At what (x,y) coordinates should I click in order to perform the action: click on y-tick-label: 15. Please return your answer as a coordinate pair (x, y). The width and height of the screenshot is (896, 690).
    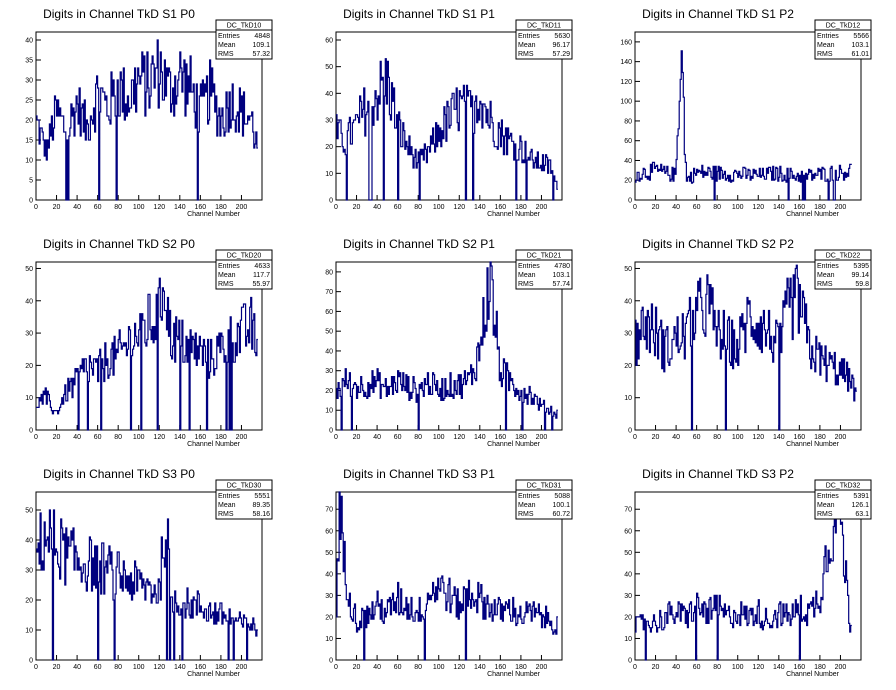
    Looking at the image, I should click on (29, 141).